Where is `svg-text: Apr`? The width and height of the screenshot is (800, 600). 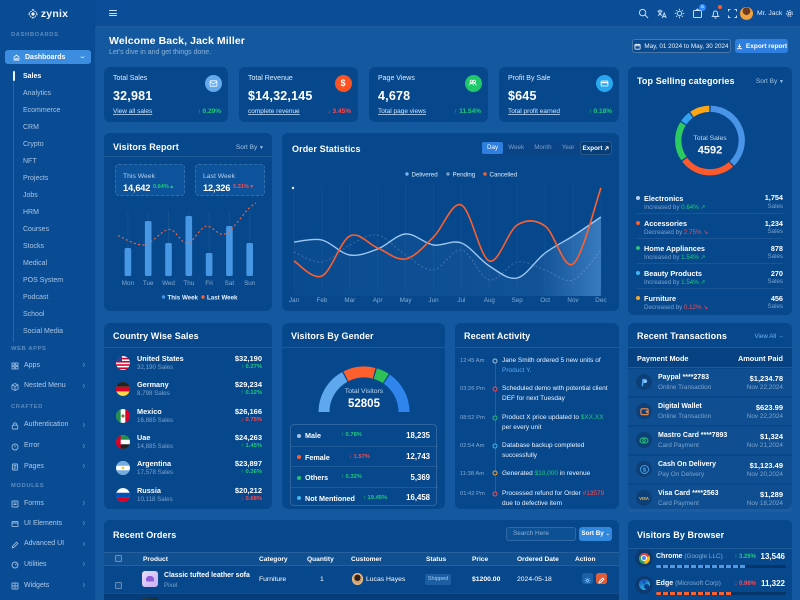 svg-text: Apr is located at coordinates (378, 300).